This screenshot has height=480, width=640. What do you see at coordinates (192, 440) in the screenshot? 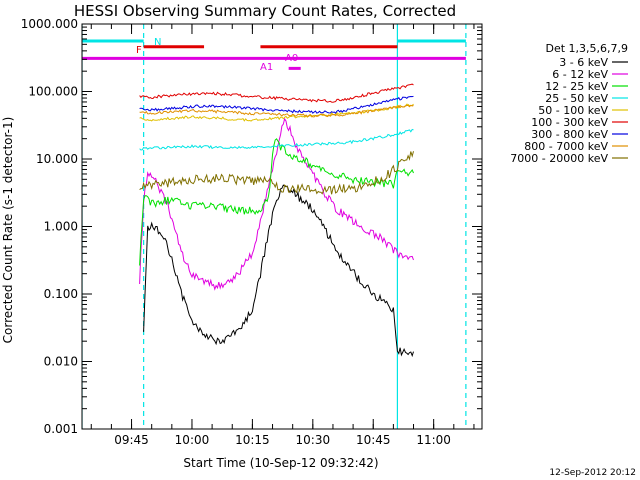
I see `x-tick-label: 10:00` at bounding box center [192, 440].